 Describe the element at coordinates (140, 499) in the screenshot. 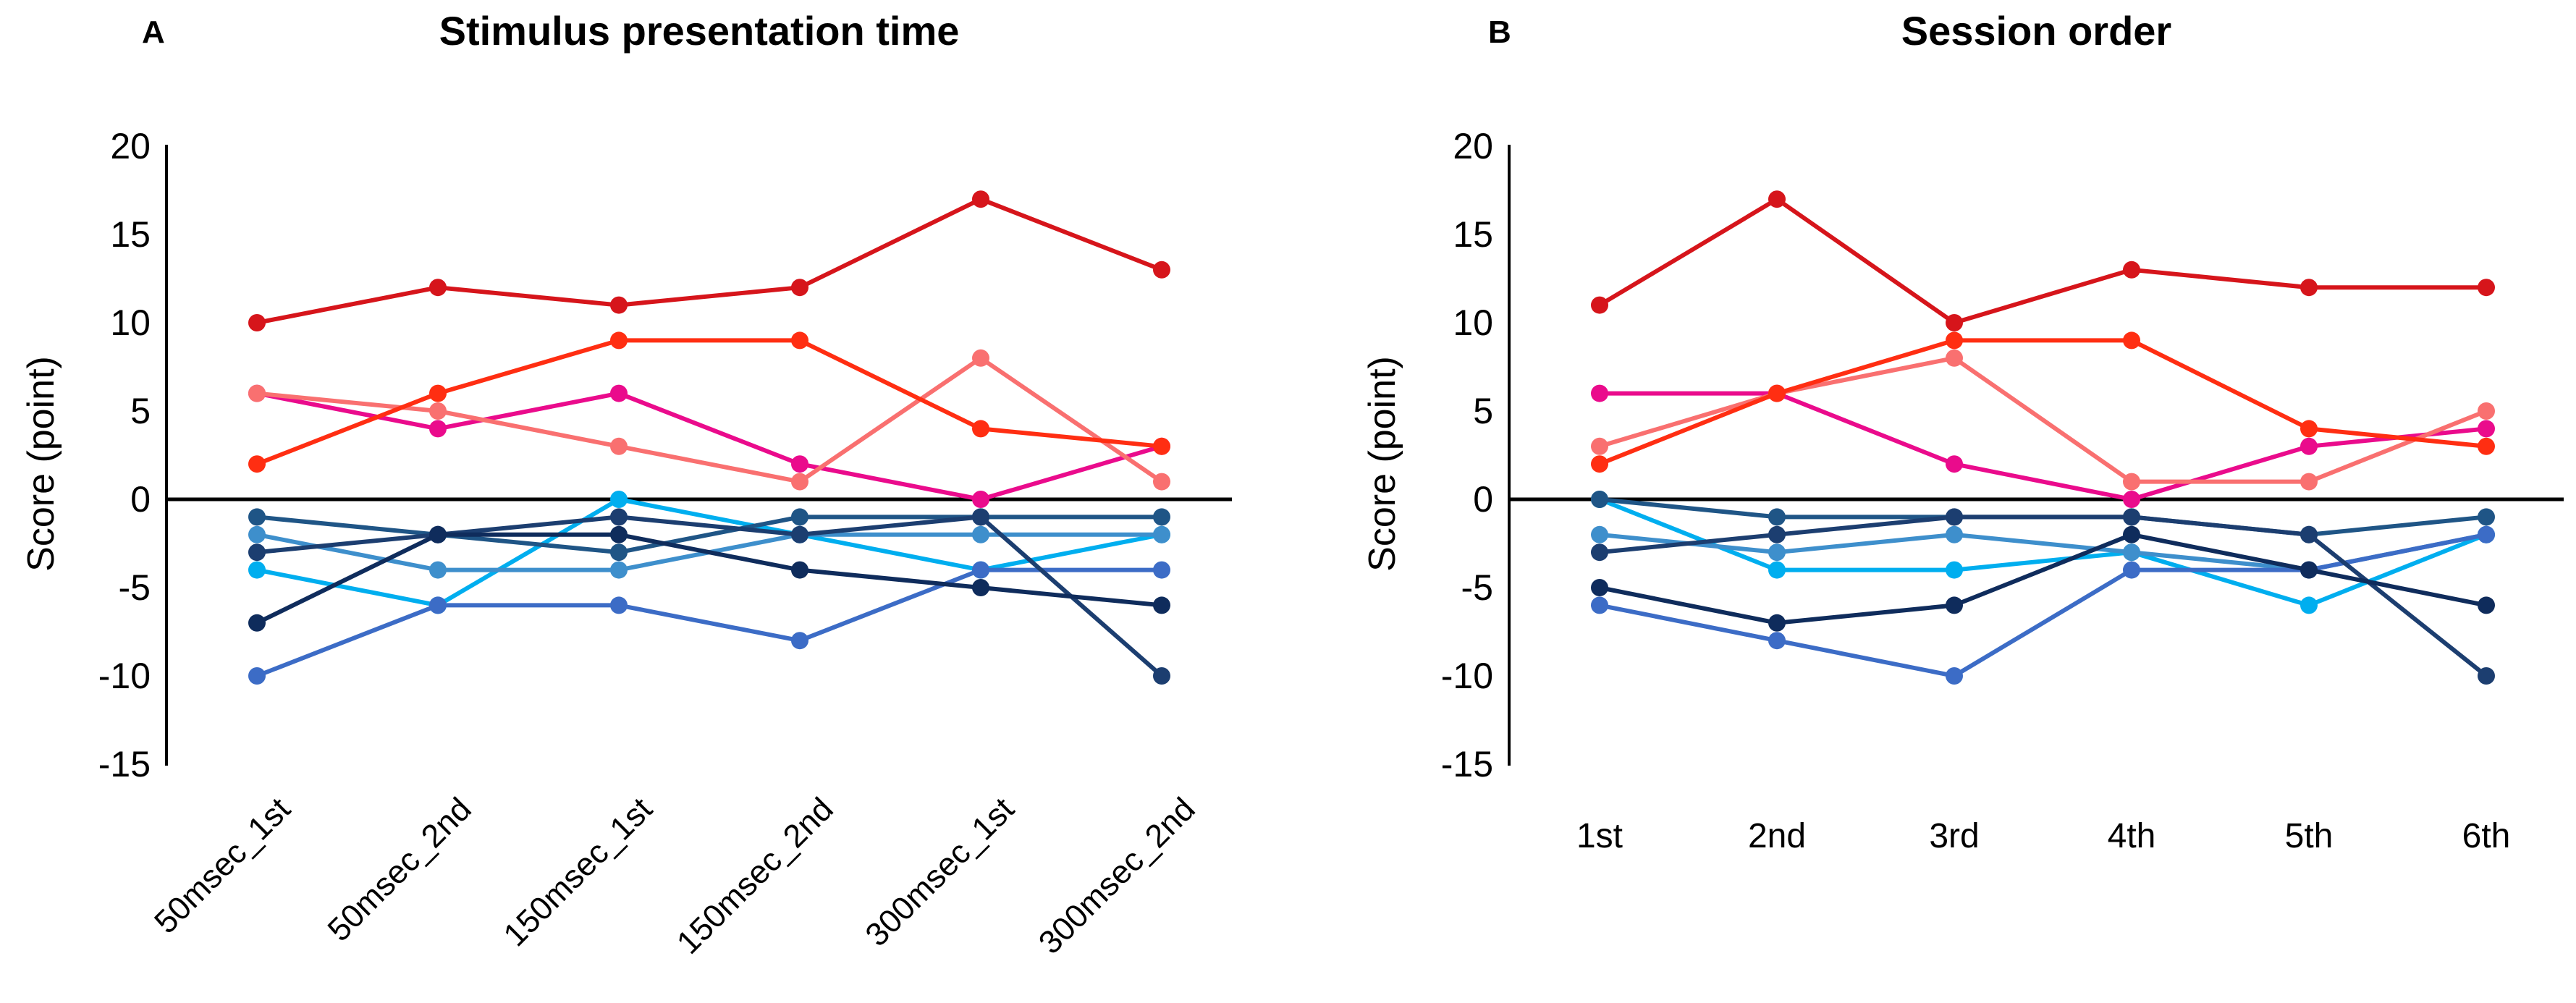

I see `y-tick-label: 0` at that location.